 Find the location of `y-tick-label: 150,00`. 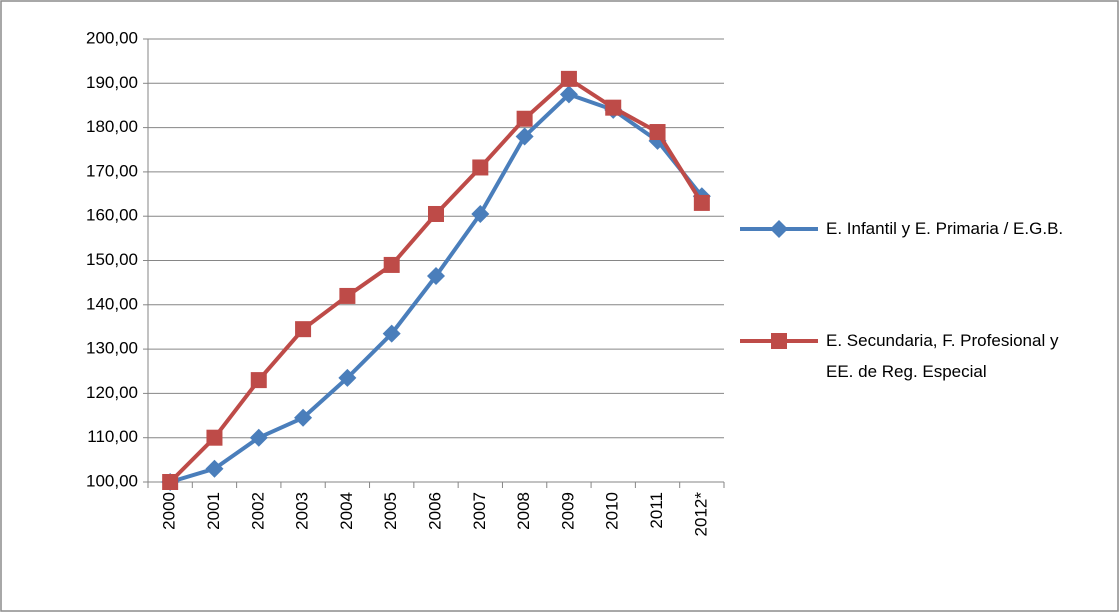

y-tick-label: 150,00 is located at coordinates (112, 259).